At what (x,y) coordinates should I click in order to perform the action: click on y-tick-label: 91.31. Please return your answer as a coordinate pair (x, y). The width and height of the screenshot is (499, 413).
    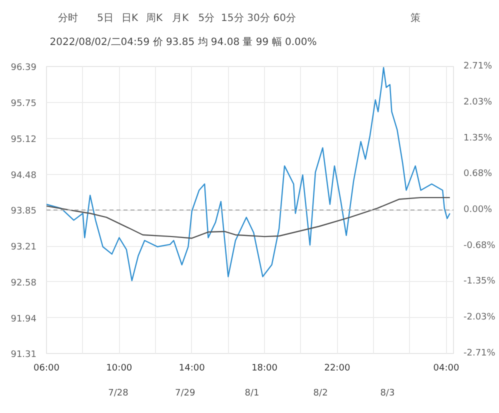
    Looking at the image, I should click on (23, 355).